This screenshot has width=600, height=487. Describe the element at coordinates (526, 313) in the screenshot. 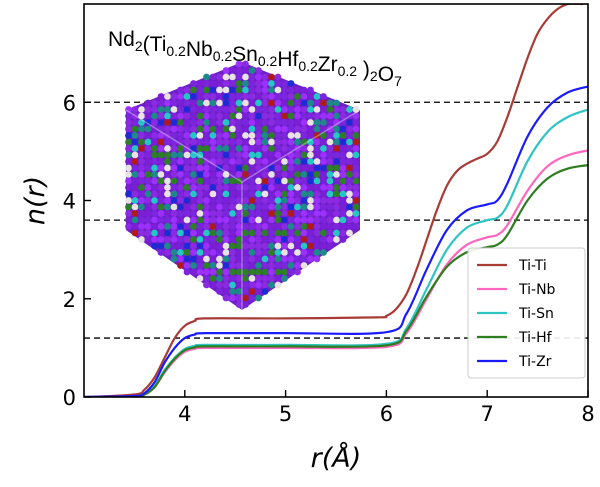

I see `legend: Ti-Ti Ti-Nb Ti-Sn Ti-Hf Ti-Zr` at that location.